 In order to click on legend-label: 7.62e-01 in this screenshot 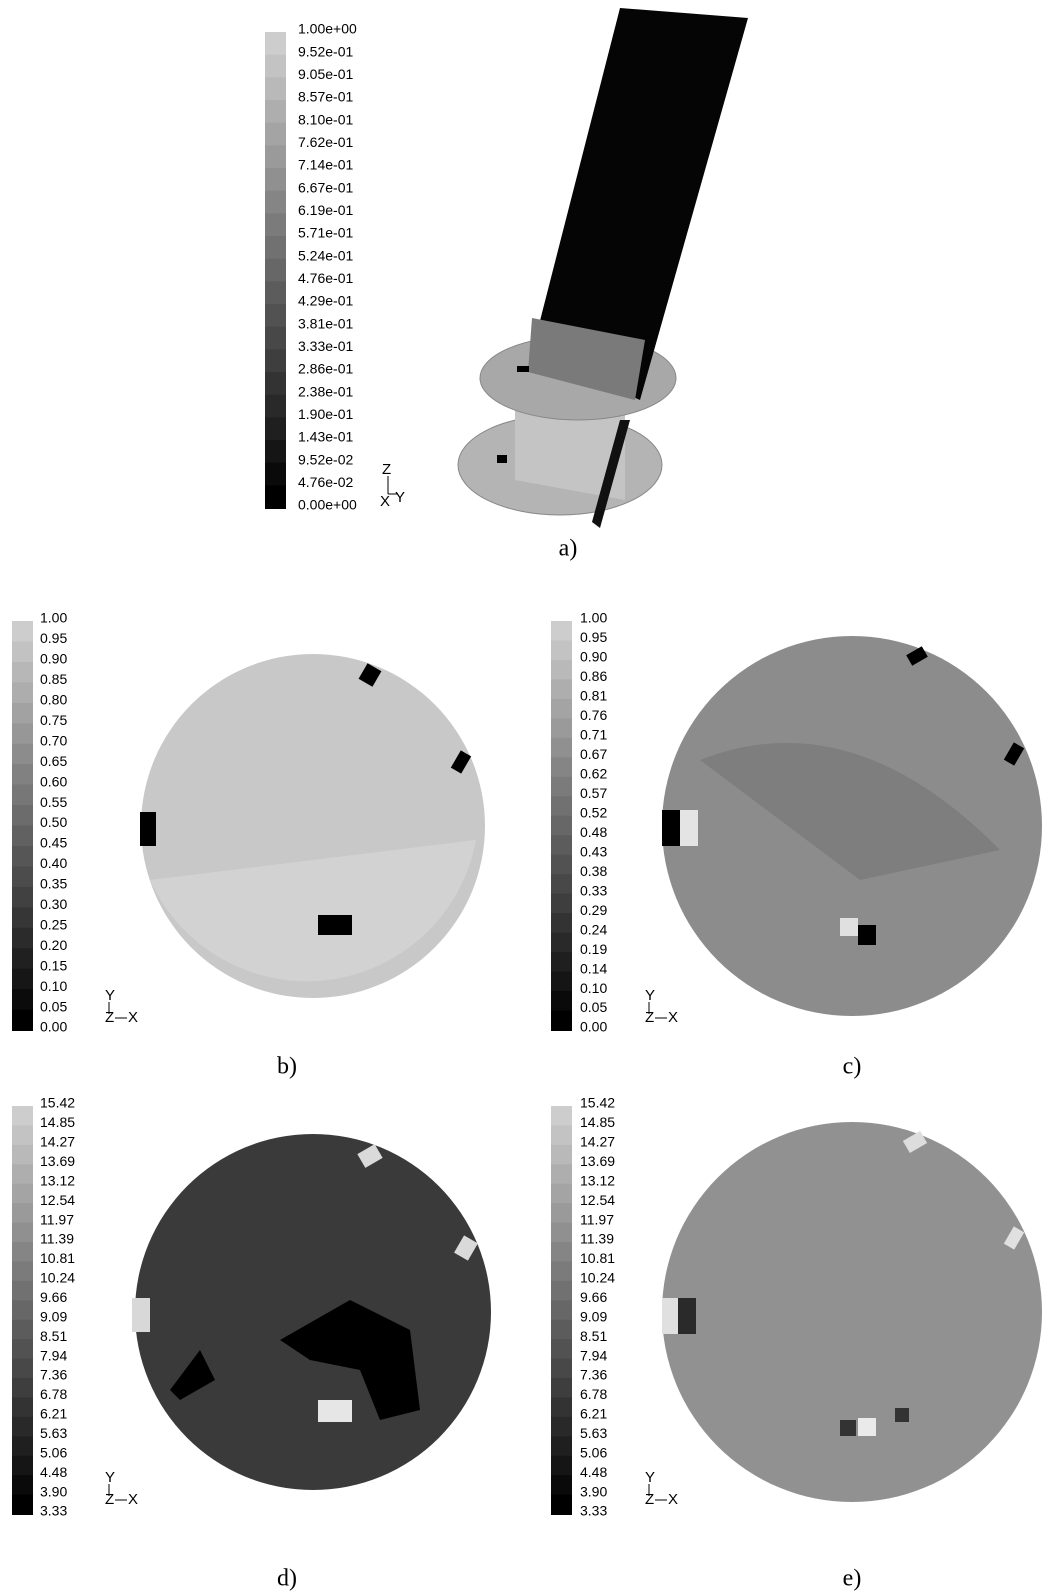, I will do `click(325, 142)`.